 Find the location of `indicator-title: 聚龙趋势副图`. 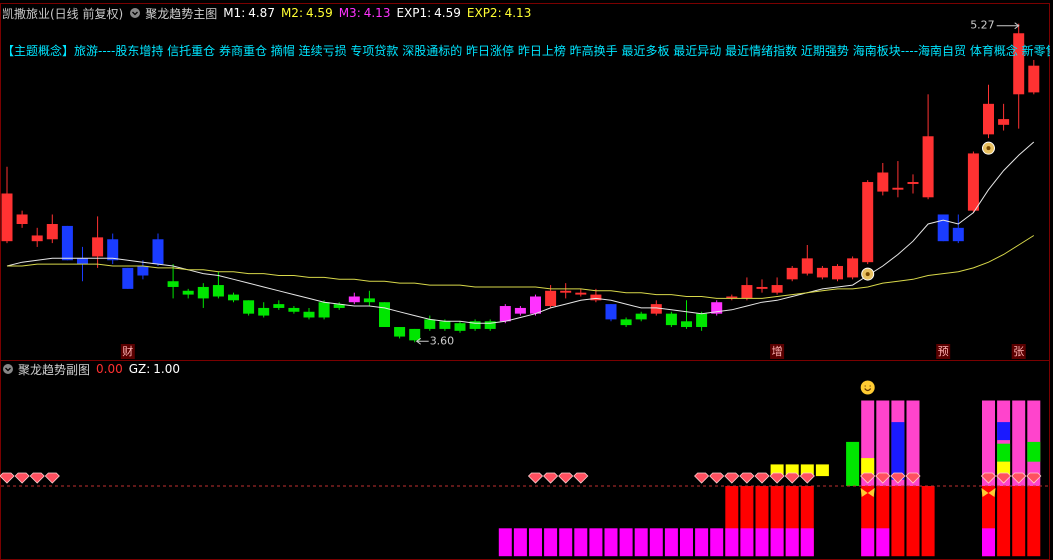

indicator-title: 聚龙趋势副图 is located at coordinates (54, 369).